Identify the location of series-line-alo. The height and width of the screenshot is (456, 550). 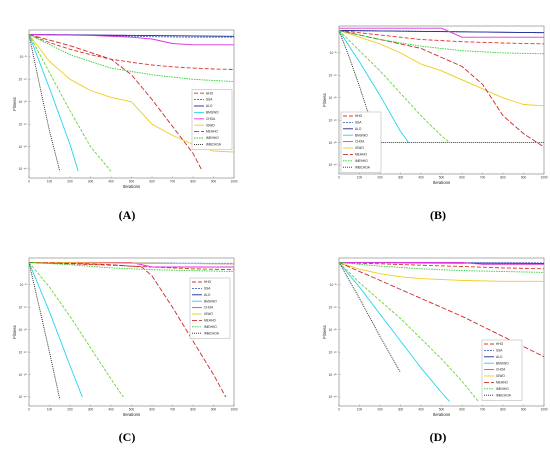
(441, 32).